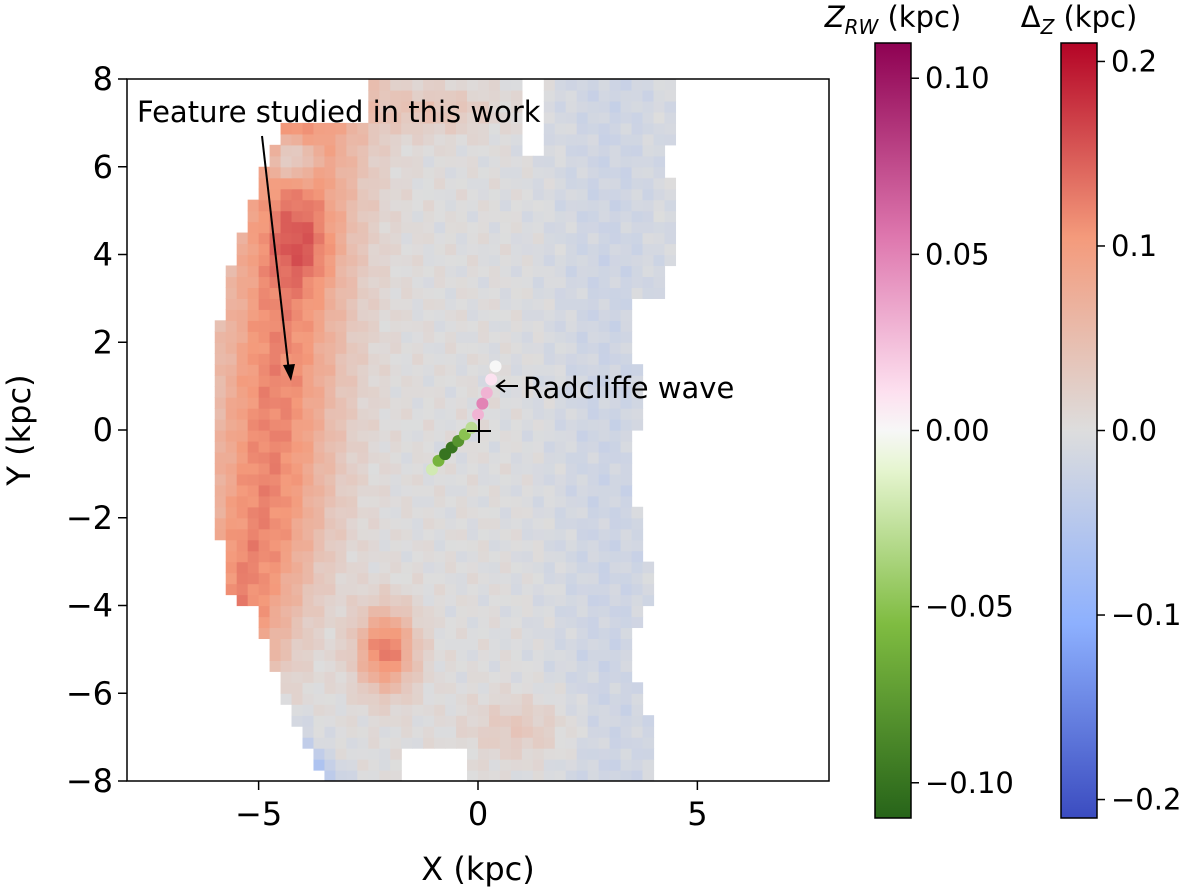 The image size is (1200, 891). What do you see at coordinates (89, 781) in the screenshot?
I see `y-tick-label: −8` at bounding box center [89, 781].